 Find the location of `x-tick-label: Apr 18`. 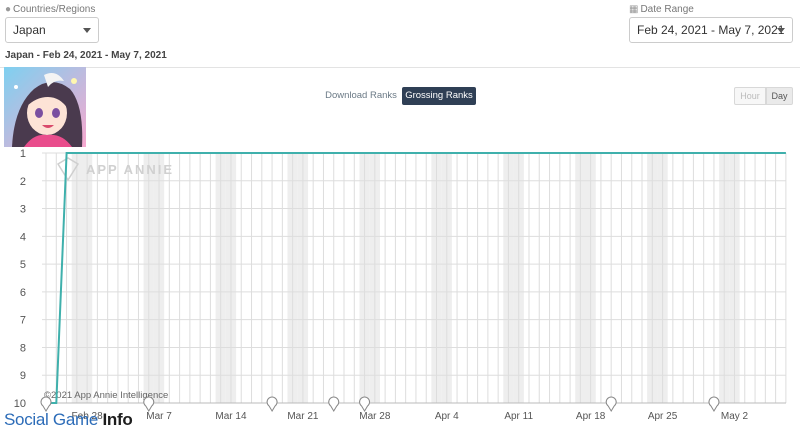

x-tick-label: Apr 18 is located at coordinates (591, 416).